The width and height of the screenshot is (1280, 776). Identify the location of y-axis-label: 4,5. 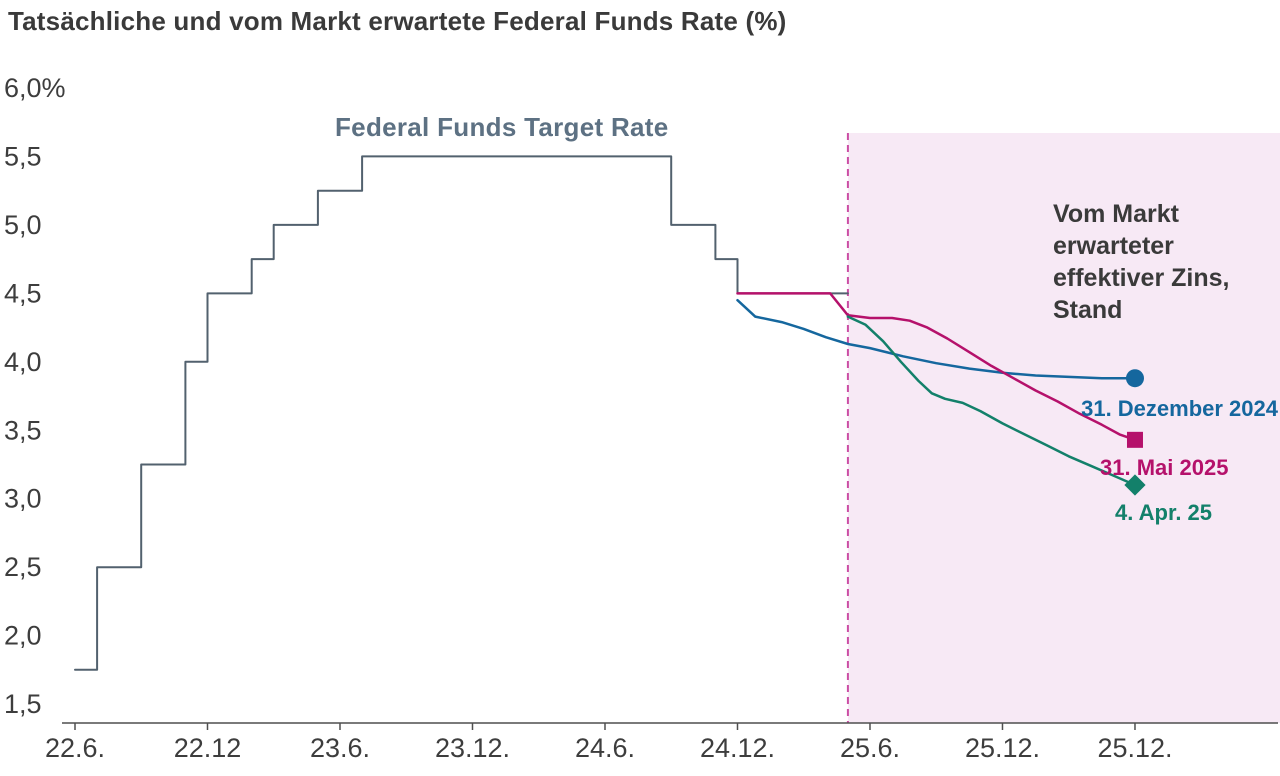
(23, 293).